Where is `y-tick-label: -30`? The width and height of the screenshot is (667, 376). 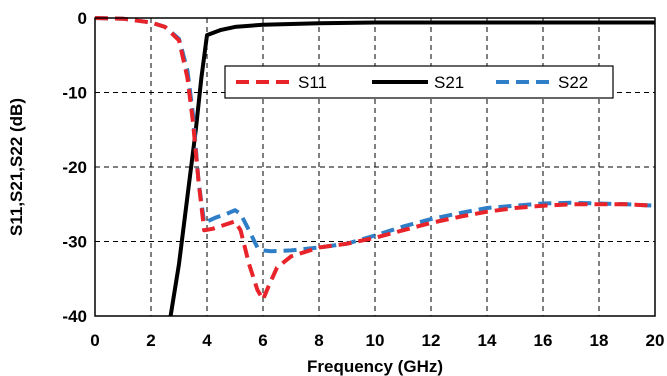
y-tick-label: -30 is located at coordinates (74, 242).